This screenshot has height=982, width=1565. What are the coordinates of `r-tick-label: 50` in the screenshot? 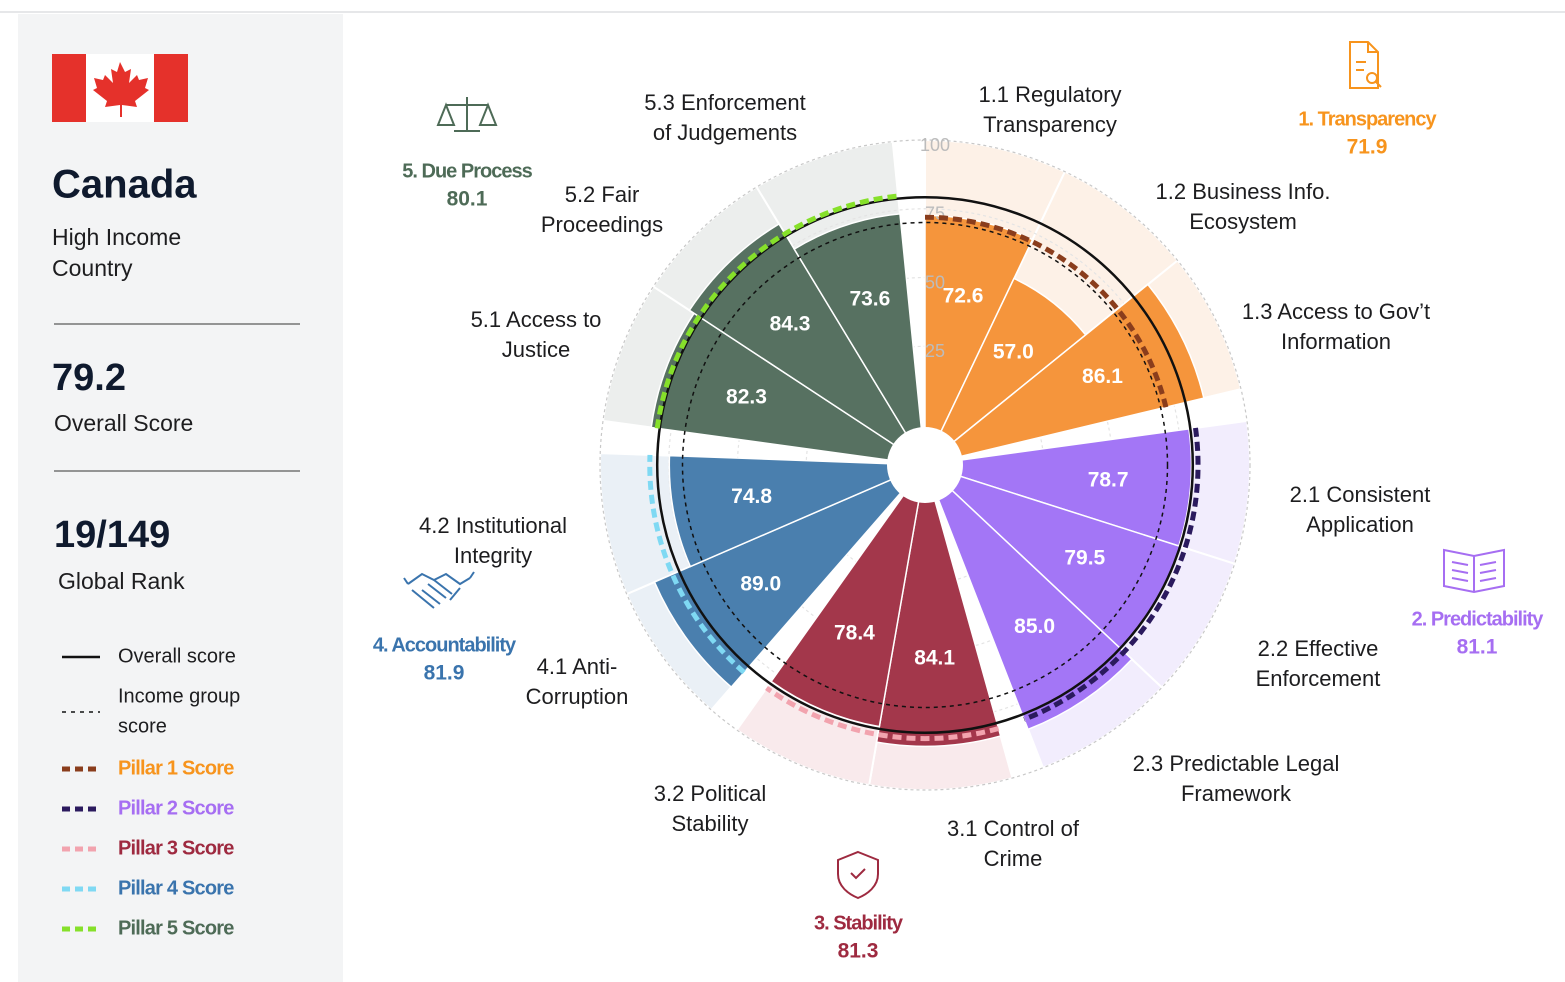 It's located at (935, 282).